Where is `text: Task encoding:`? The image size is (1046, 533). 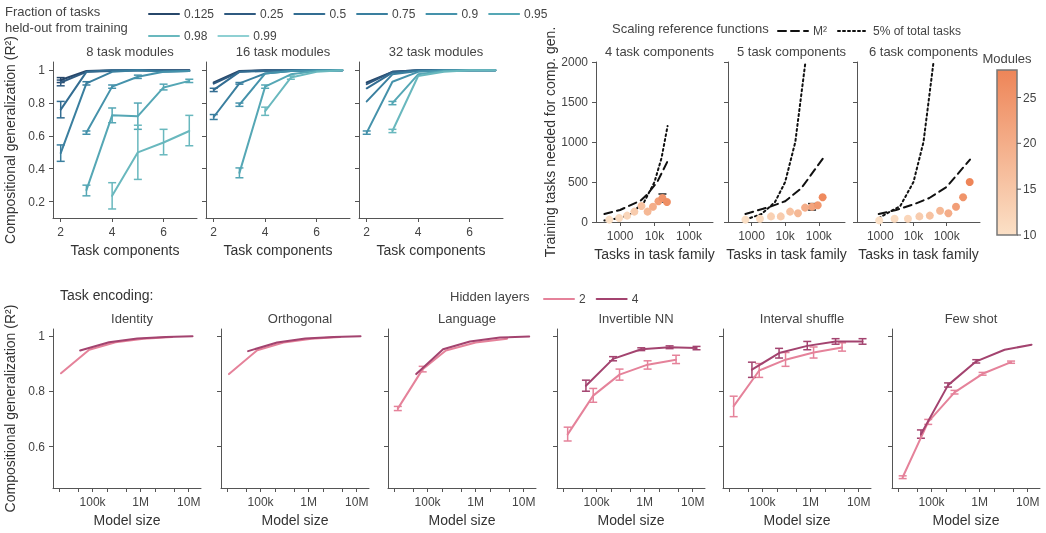 text: Task encoding: is located at coordinates (107, 295).